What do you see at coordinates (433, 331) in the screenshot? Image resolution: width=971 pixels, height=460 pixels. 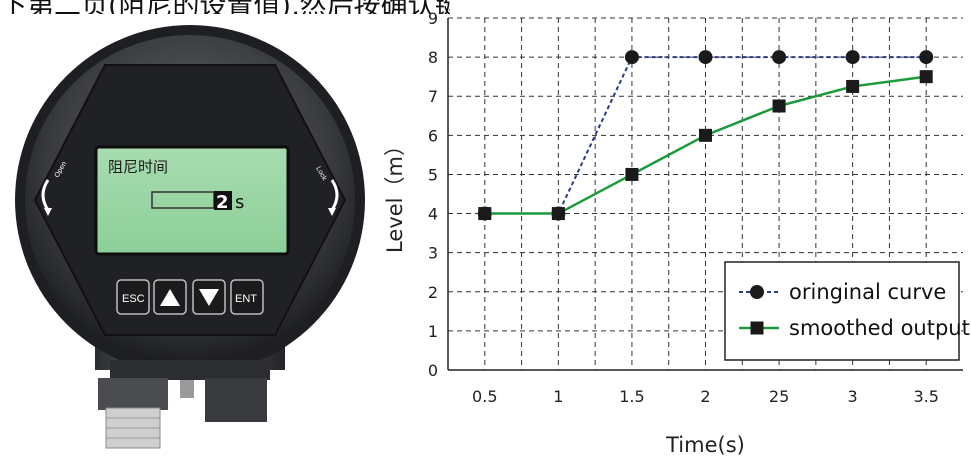 I see `y-tick-label: 1` at bounding box center [433, 331].